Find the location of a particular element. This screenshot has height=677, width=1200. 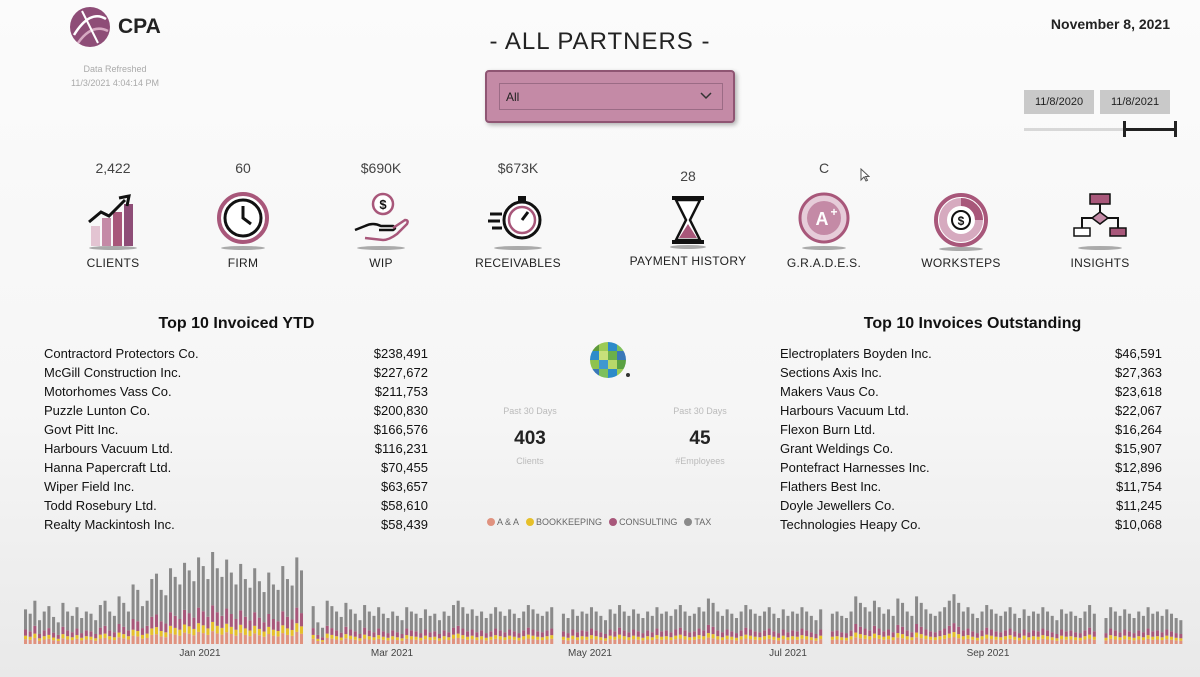

daily-revenue-chart is located at coordinates (604, 596).